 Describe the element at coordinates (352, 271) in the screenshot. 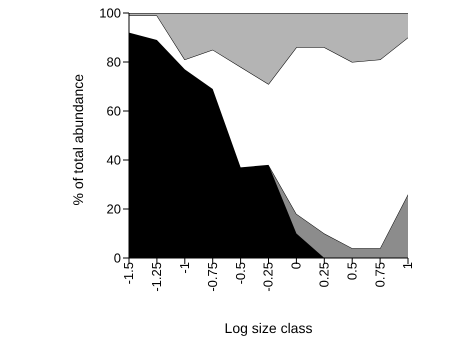

I see `x-tick-label: 0.5` at that location.